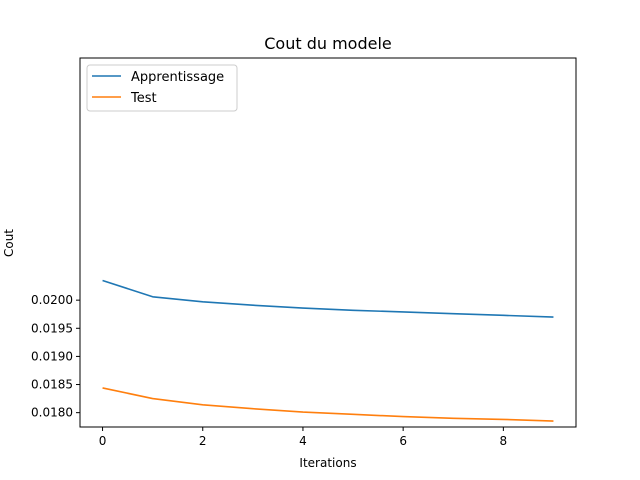 This screenshot has width=640, height=480. I want to click on legend-items: Apprentissage Test, so click(158, 88).